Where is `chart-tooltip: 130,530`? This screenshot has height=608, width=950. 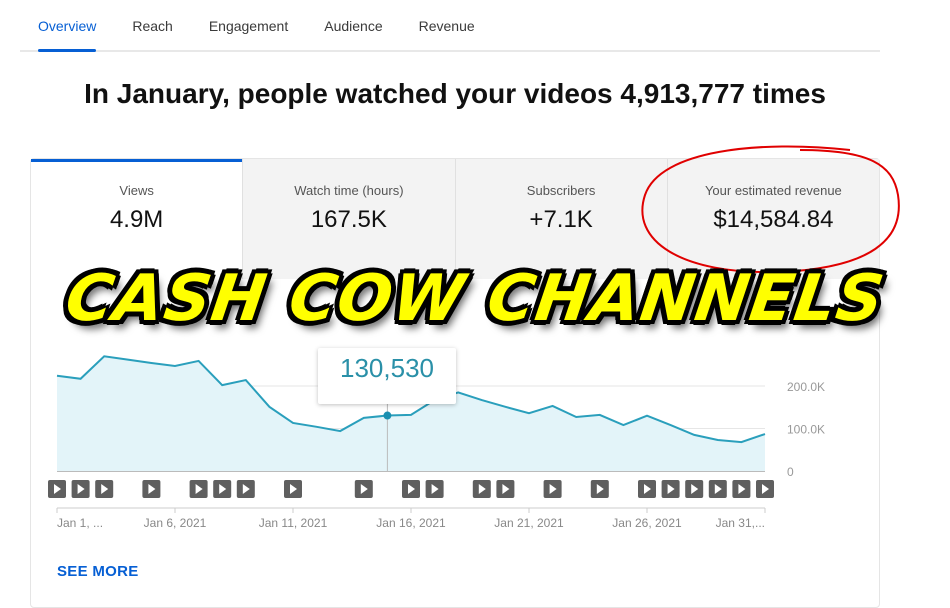
chart-tooltip: 130,530 is located at coordinates (387, 376).